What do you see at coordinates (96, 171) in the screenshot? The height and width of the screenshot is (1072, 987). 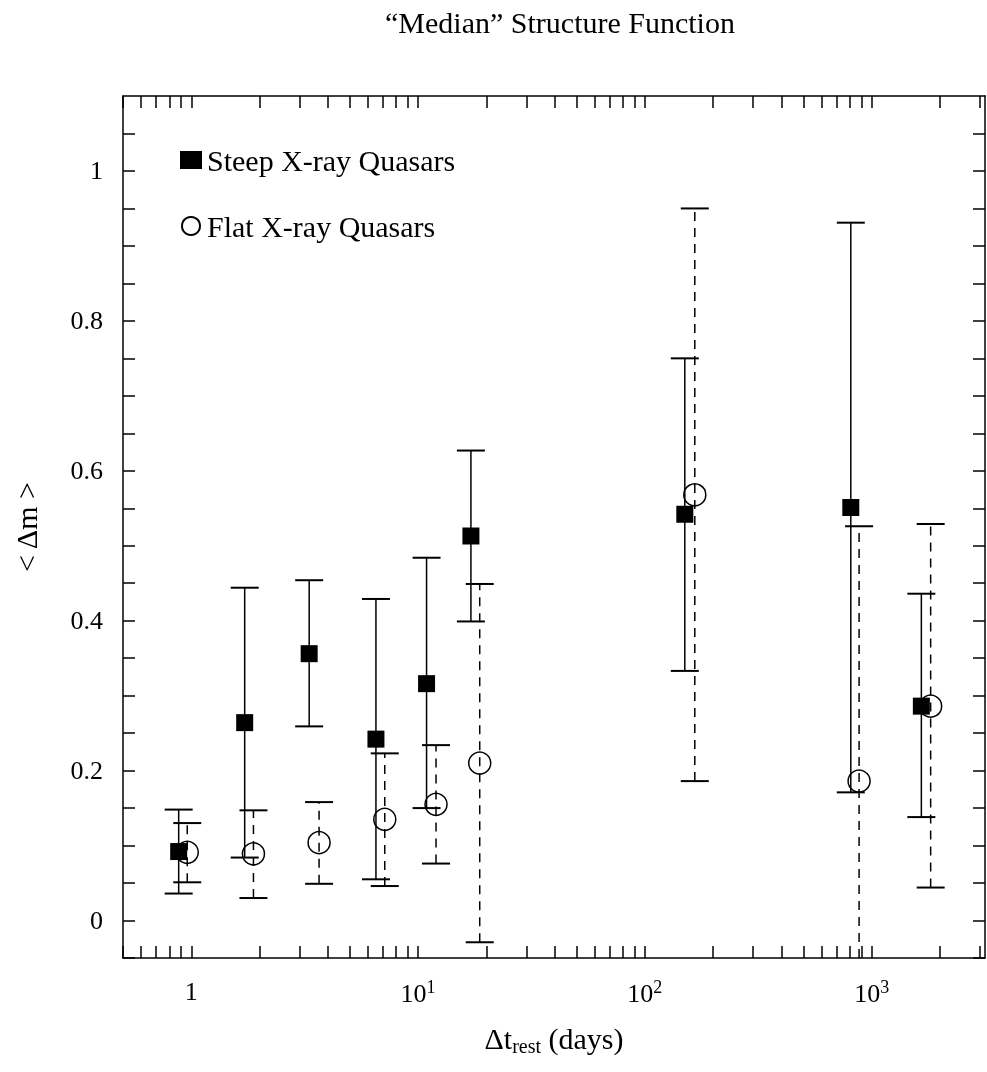 I see `y-tick-label: 1` at bounding box center [96, 171].